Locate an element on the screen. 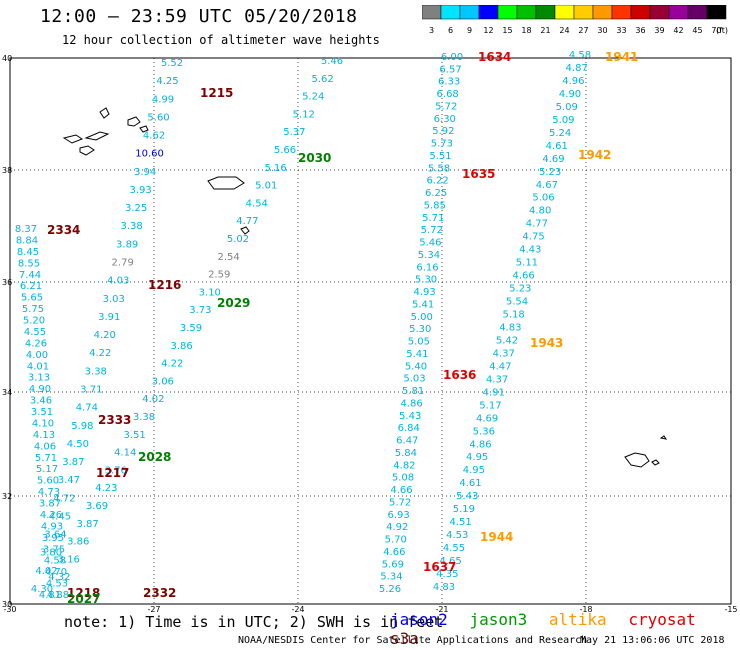 The height and width of the screenshot is (650, 740). wave-height-value: 4.92 is located at coordinates (397, 527).